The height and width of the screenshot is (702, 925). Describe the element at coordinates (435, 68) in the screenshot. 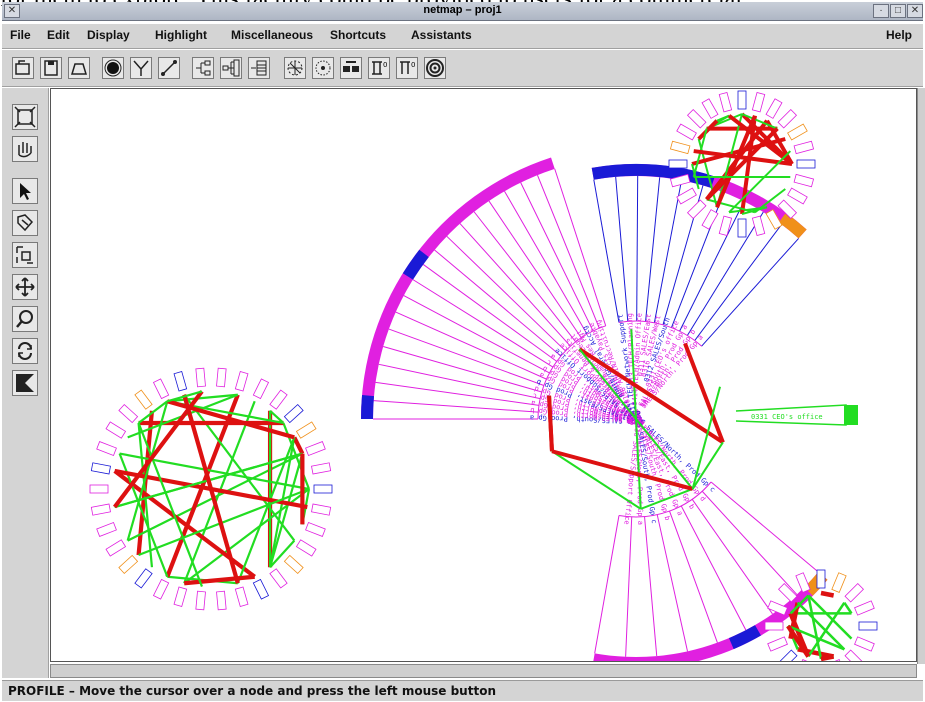

I see `target-icon` at that location.